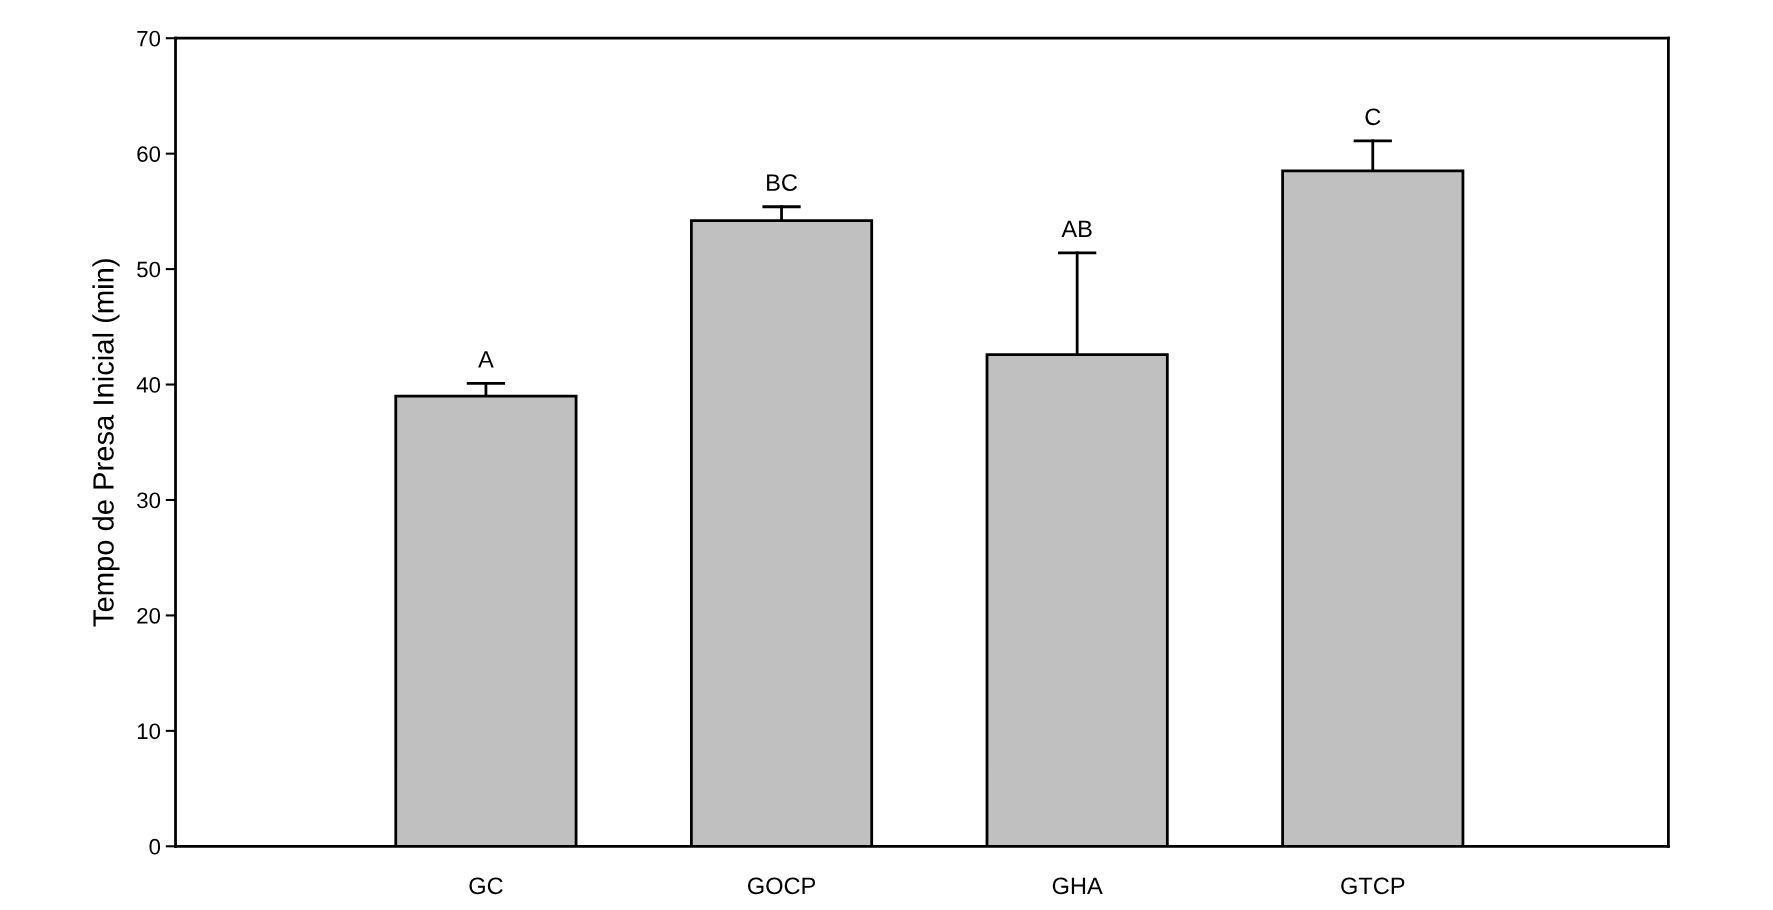  What do you see at coordinates (1077, 886) in the screenshot?
I see `x-tick-label: GHA` at bounding box center [1077, 886].